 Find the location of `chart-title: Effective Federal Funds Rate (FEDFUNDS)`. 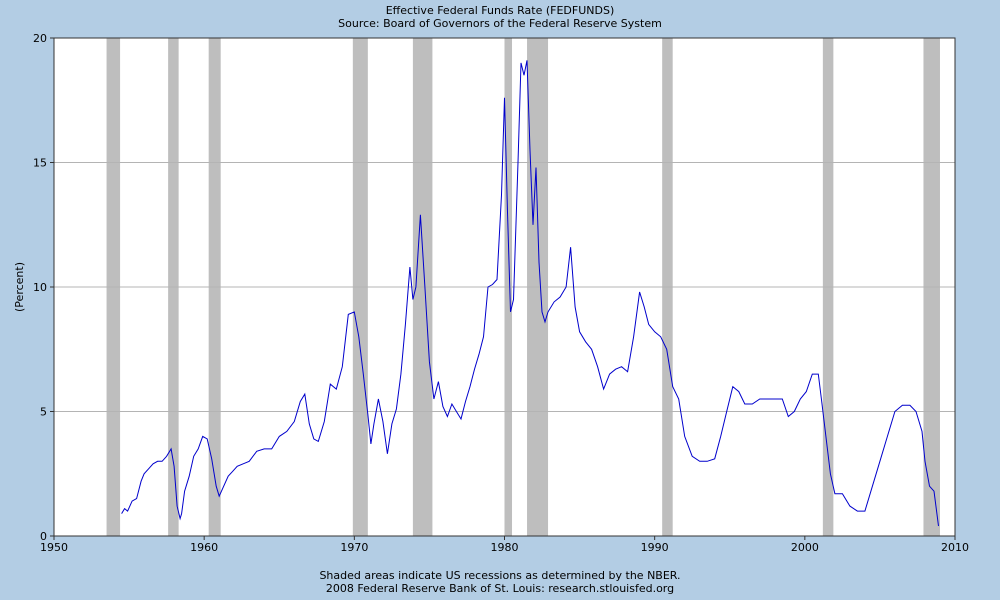

chart-title: Effective Federal Funds Rate (FEDFUNDS) is located at coordinates (500, 10).